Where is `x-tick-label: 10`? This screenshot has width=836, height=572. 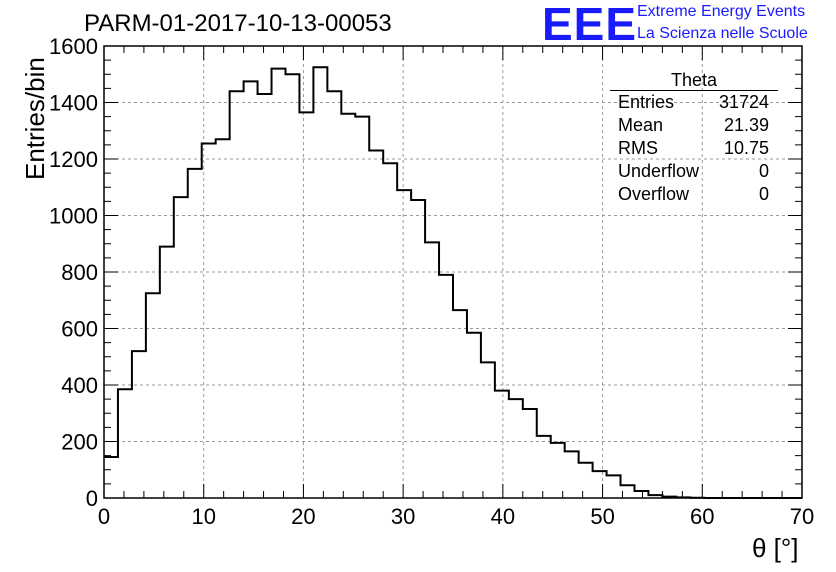
x-tick-label: 10 is located at coordinates (203, 516).